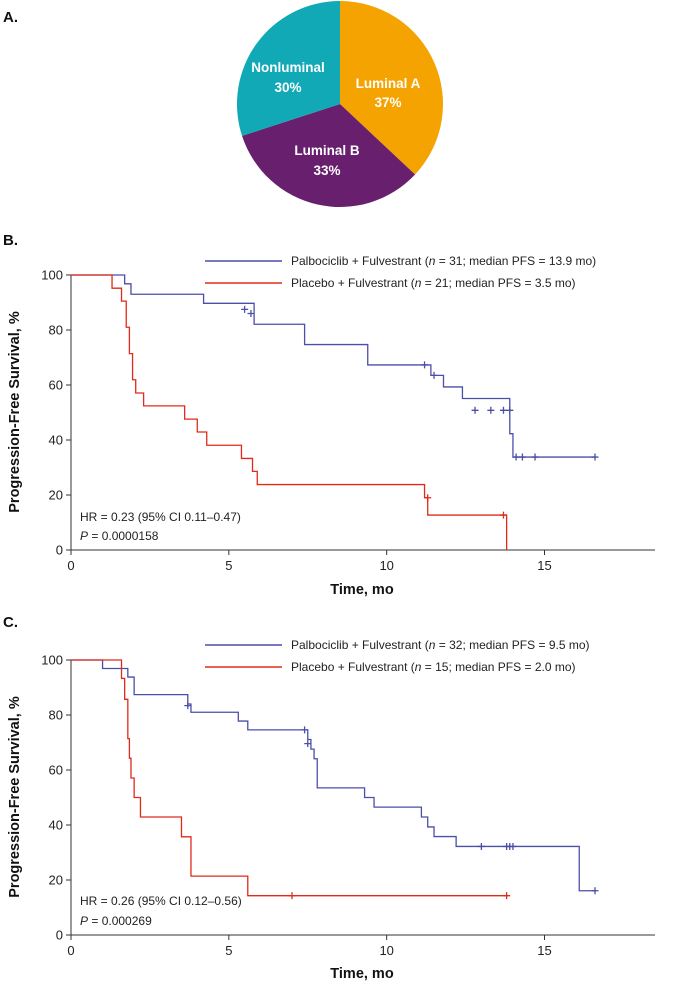  Describe the element at coordinates (386, 950) in the screenshot. I see `x-tick-label-c-10: 10` at that location.